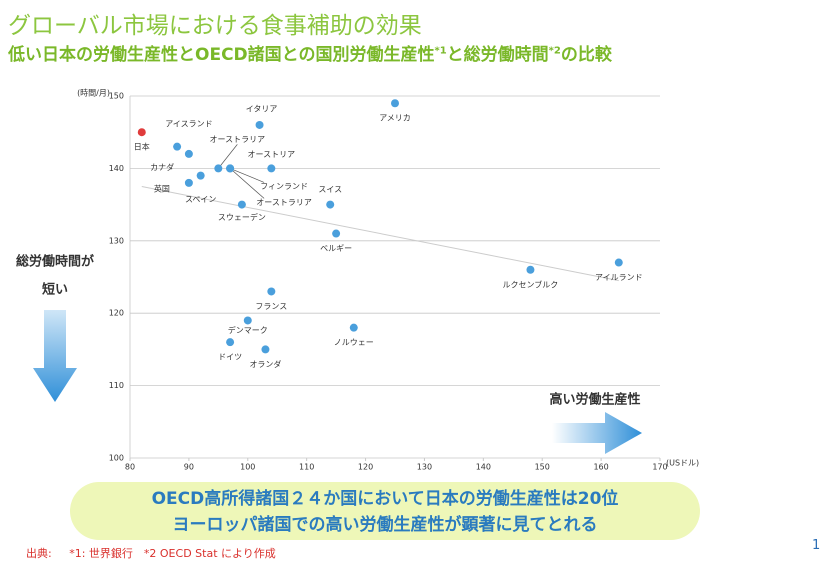 This screenshot has width=840, height=565. I want to click on x-tick-label: 140, so click(483, 467).